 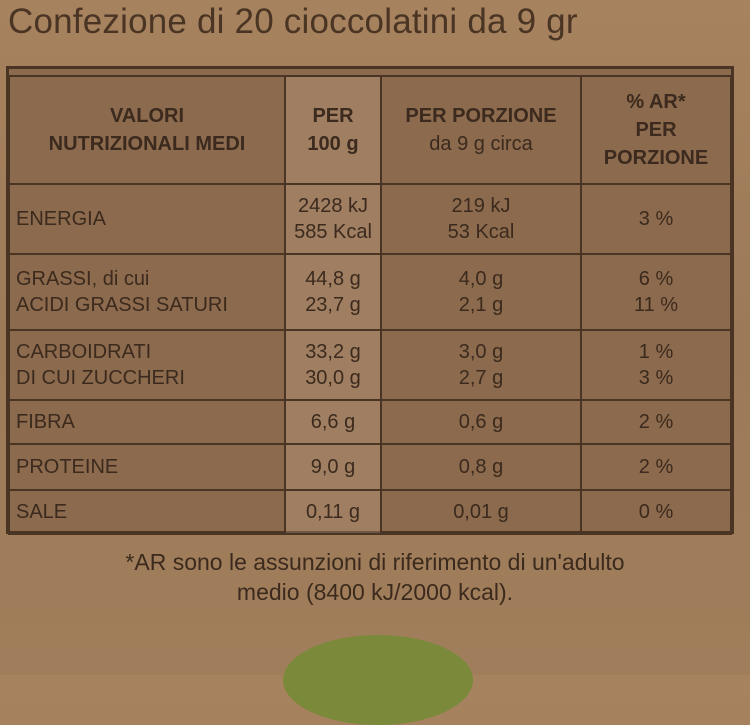 What do you see at coordinates (147, 219) in the screenshot?
I see `row-label-energia: ENERGIA` at bounding box center [147, 219].